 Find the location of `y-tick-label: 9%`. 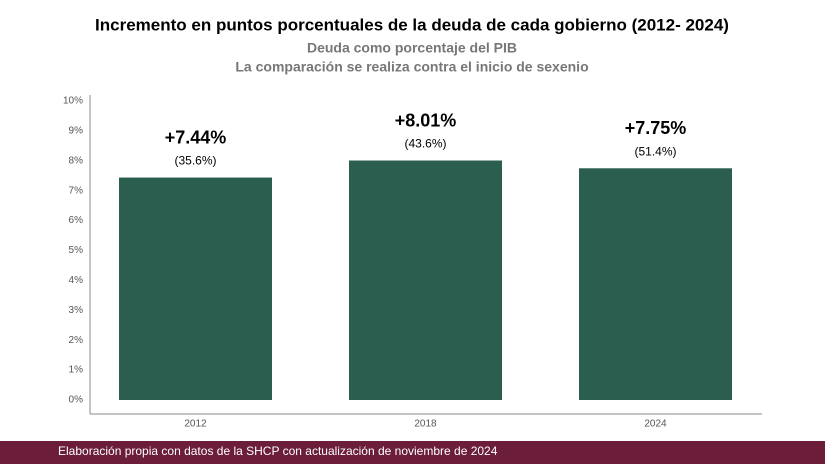

y-tick-label: 9% is located at coordinates (76, 131).